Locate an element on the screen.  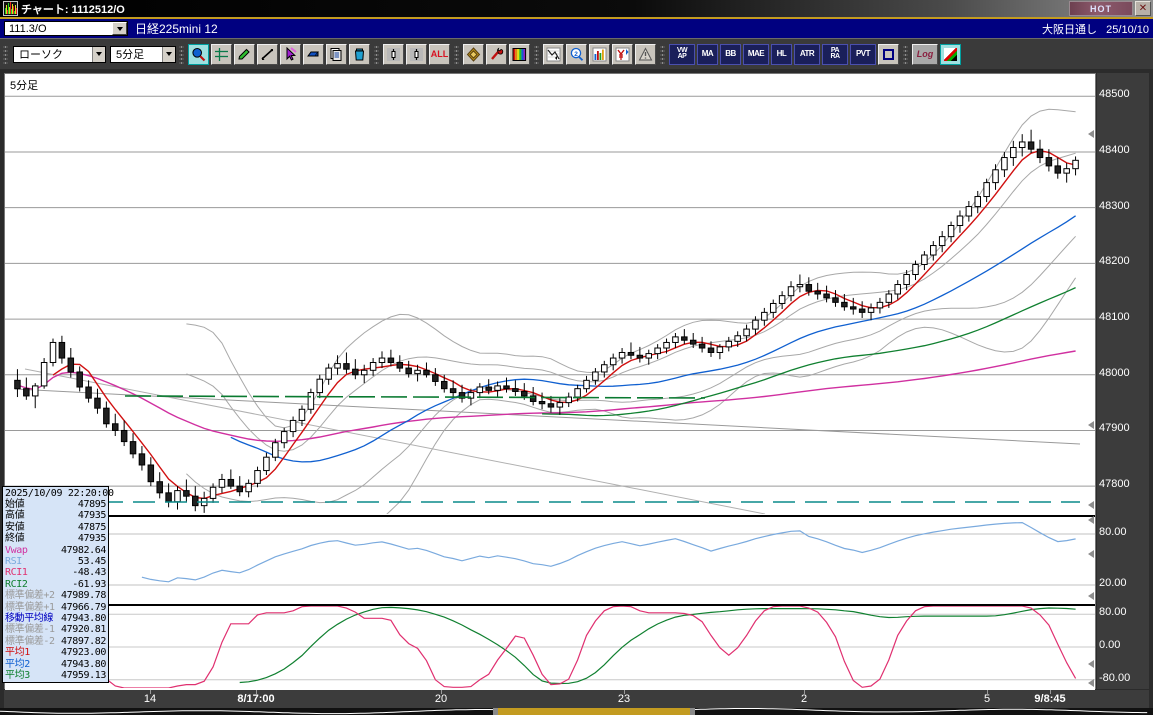
rci-chart-svg is located at coordinates (550, 647).